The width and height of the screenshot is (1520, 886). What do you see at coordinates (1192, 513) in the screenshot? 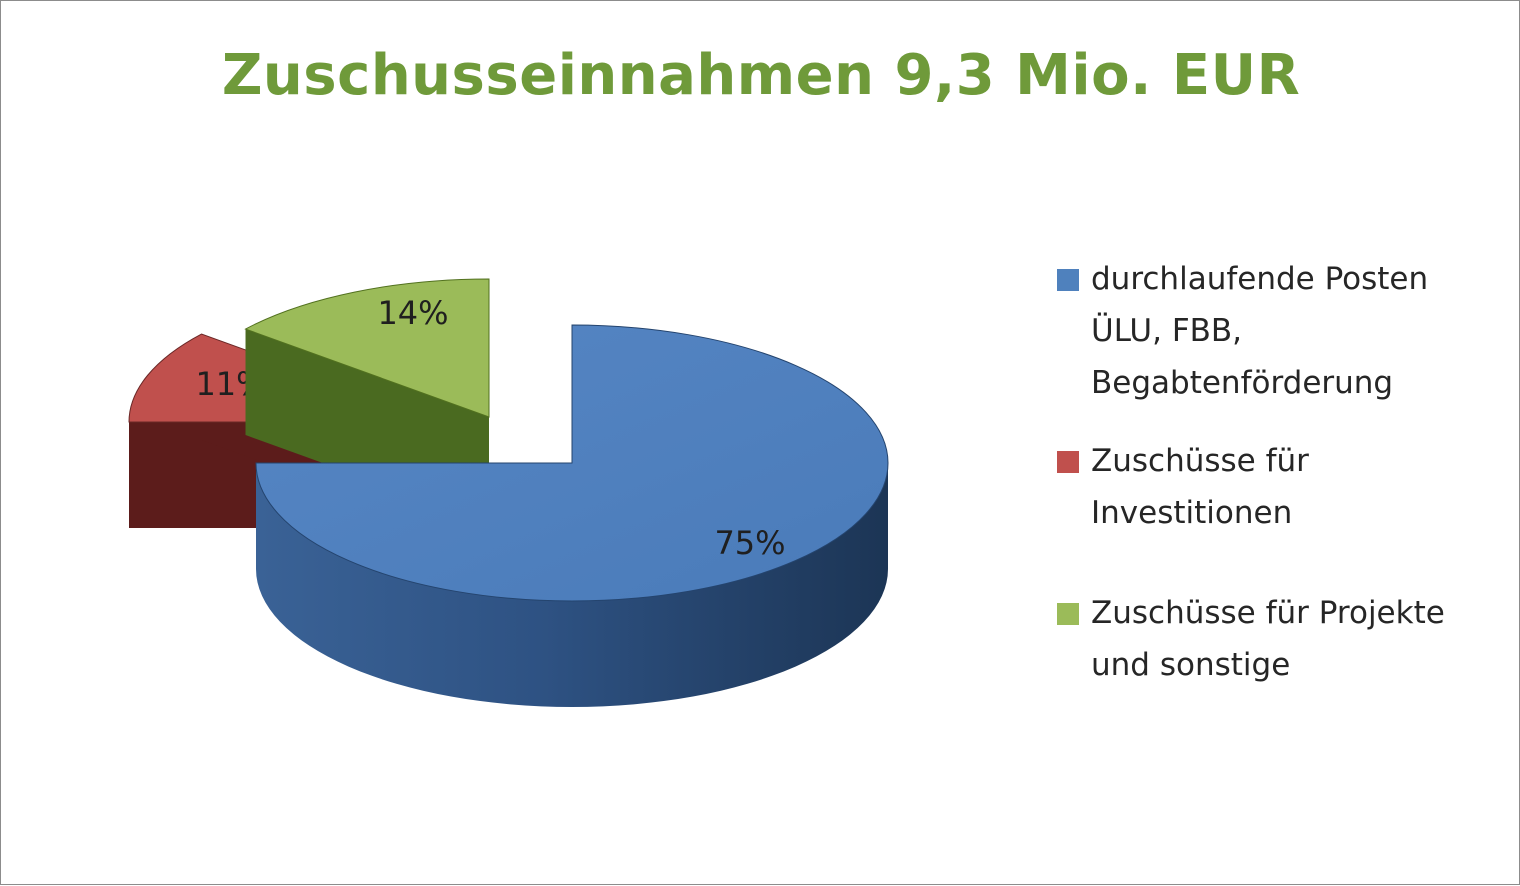
I see `legend-label-2-line-2: Investitionen` at bounding box center [1192, 513].